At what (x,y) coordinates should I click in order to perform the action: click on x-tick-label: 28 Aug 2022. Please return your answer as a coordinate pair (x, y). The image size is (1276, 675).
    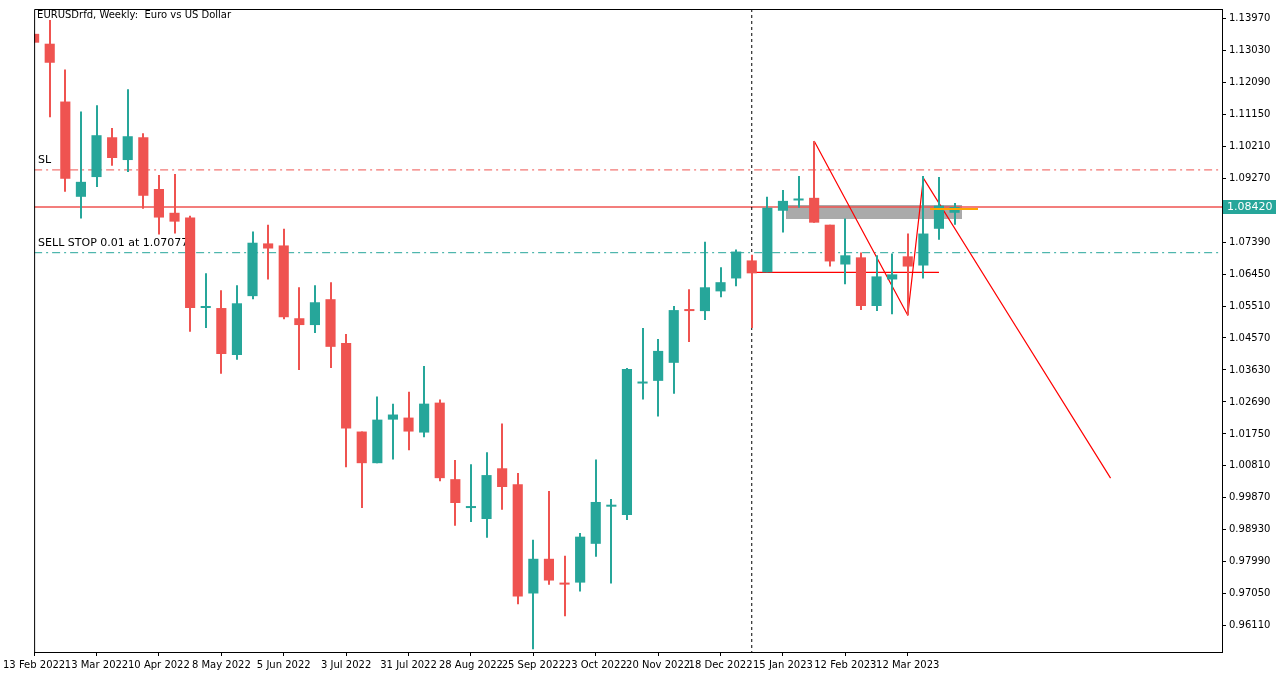
    Looking at the image, I should click on (470, 664).